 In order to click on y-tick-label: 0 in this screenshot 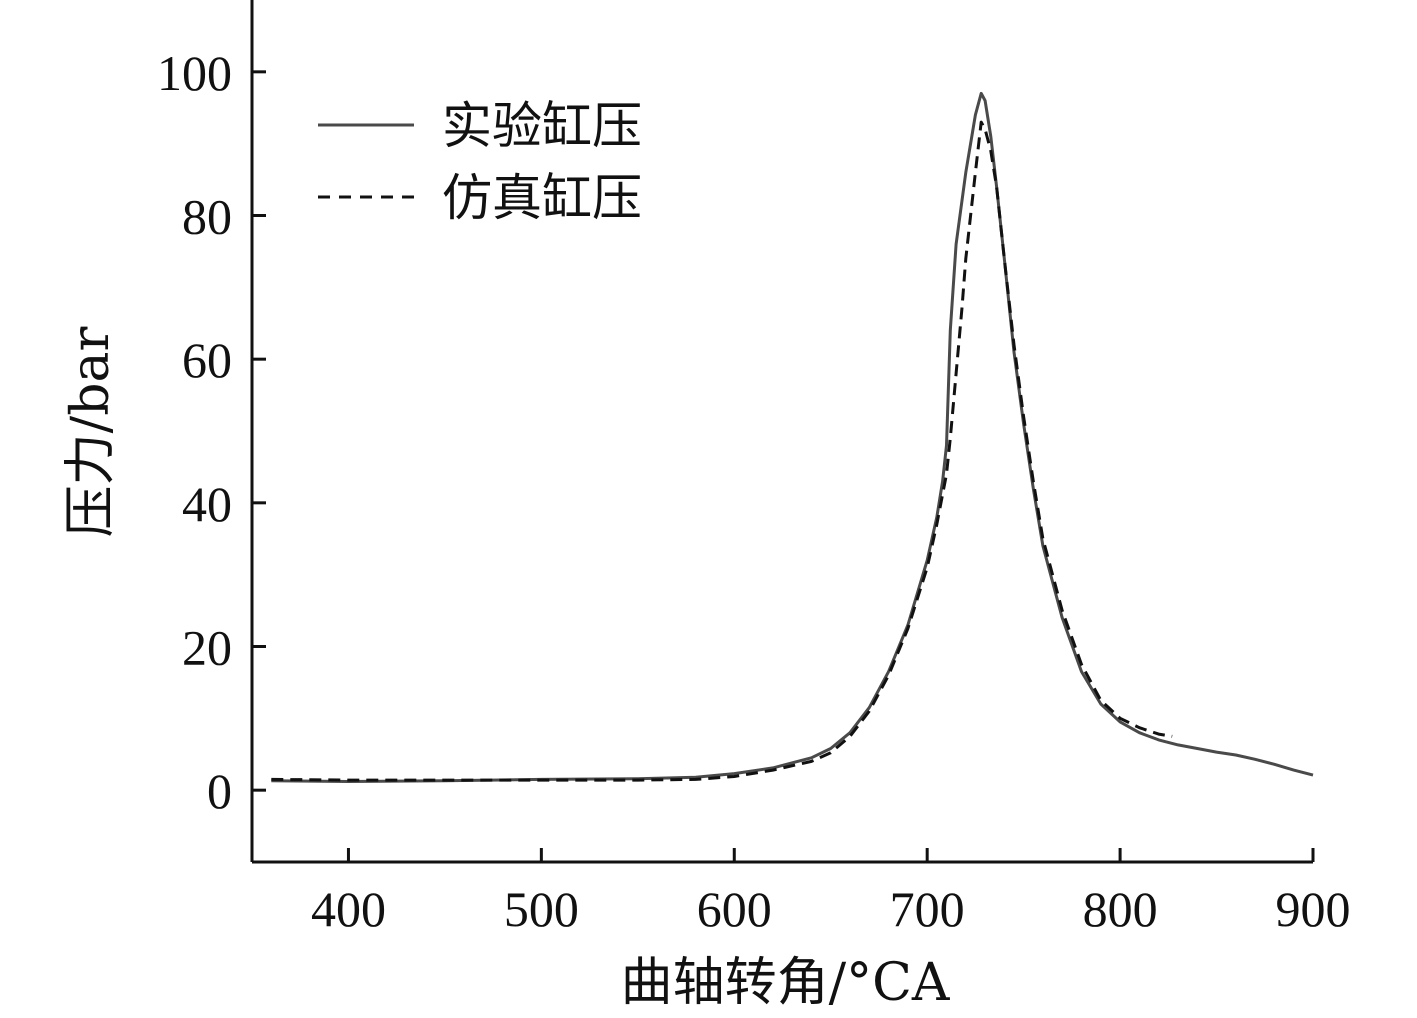, I will do `click(219, 791)`.